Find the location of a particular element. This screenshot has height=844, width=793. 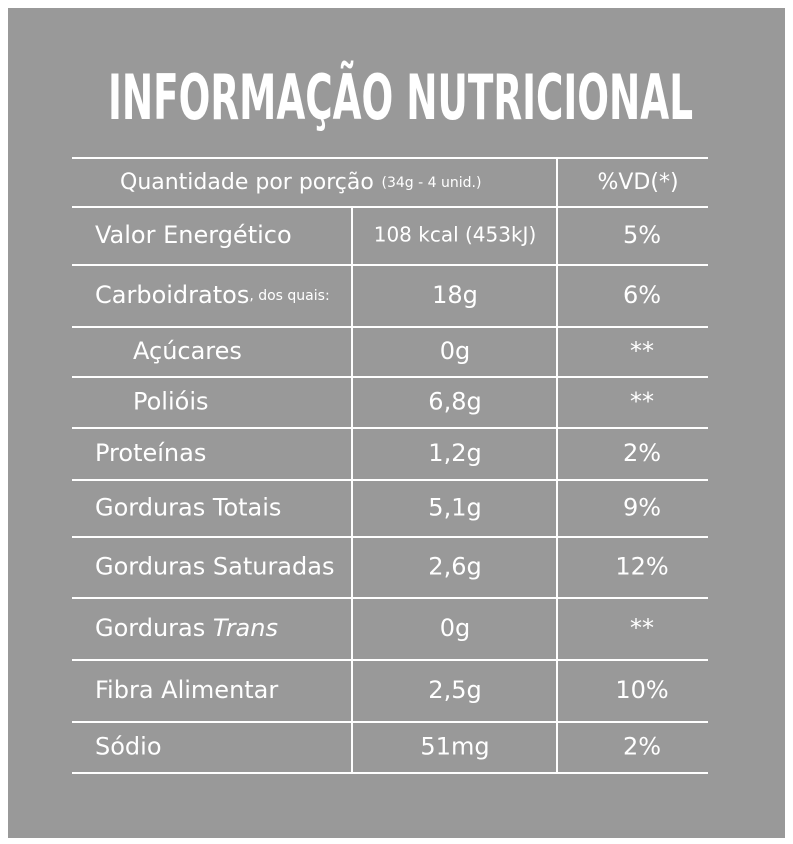

amount: 1,2g is located at coordinates (454, 453).